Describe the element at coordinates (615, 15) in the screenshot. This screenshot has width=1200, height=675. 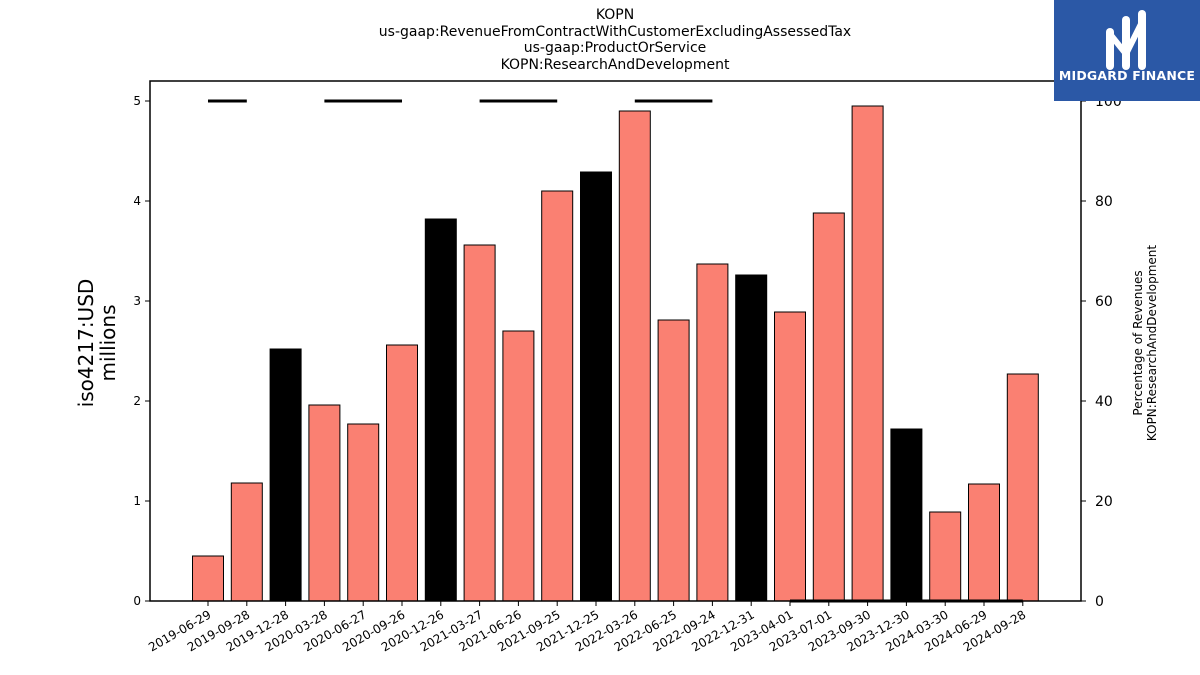
I see `chart-title-line-1: KOPN` at that location.